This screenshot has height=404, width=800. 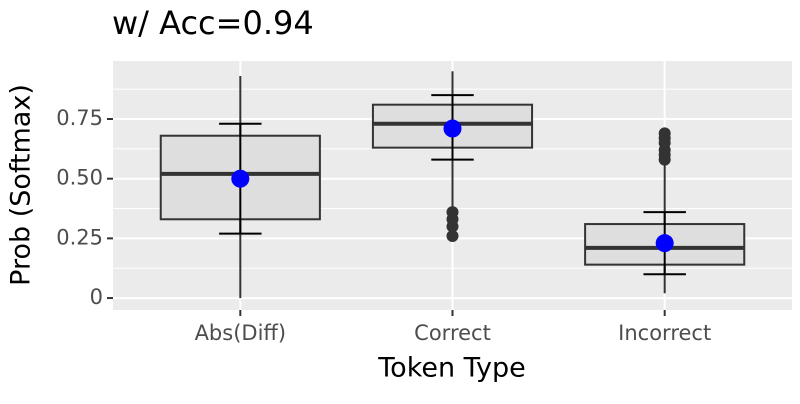 What do you see at coordinates (452, 333) in the screenshot?
I see `x-tick-label: Correct` at bounding box center [452, 333].